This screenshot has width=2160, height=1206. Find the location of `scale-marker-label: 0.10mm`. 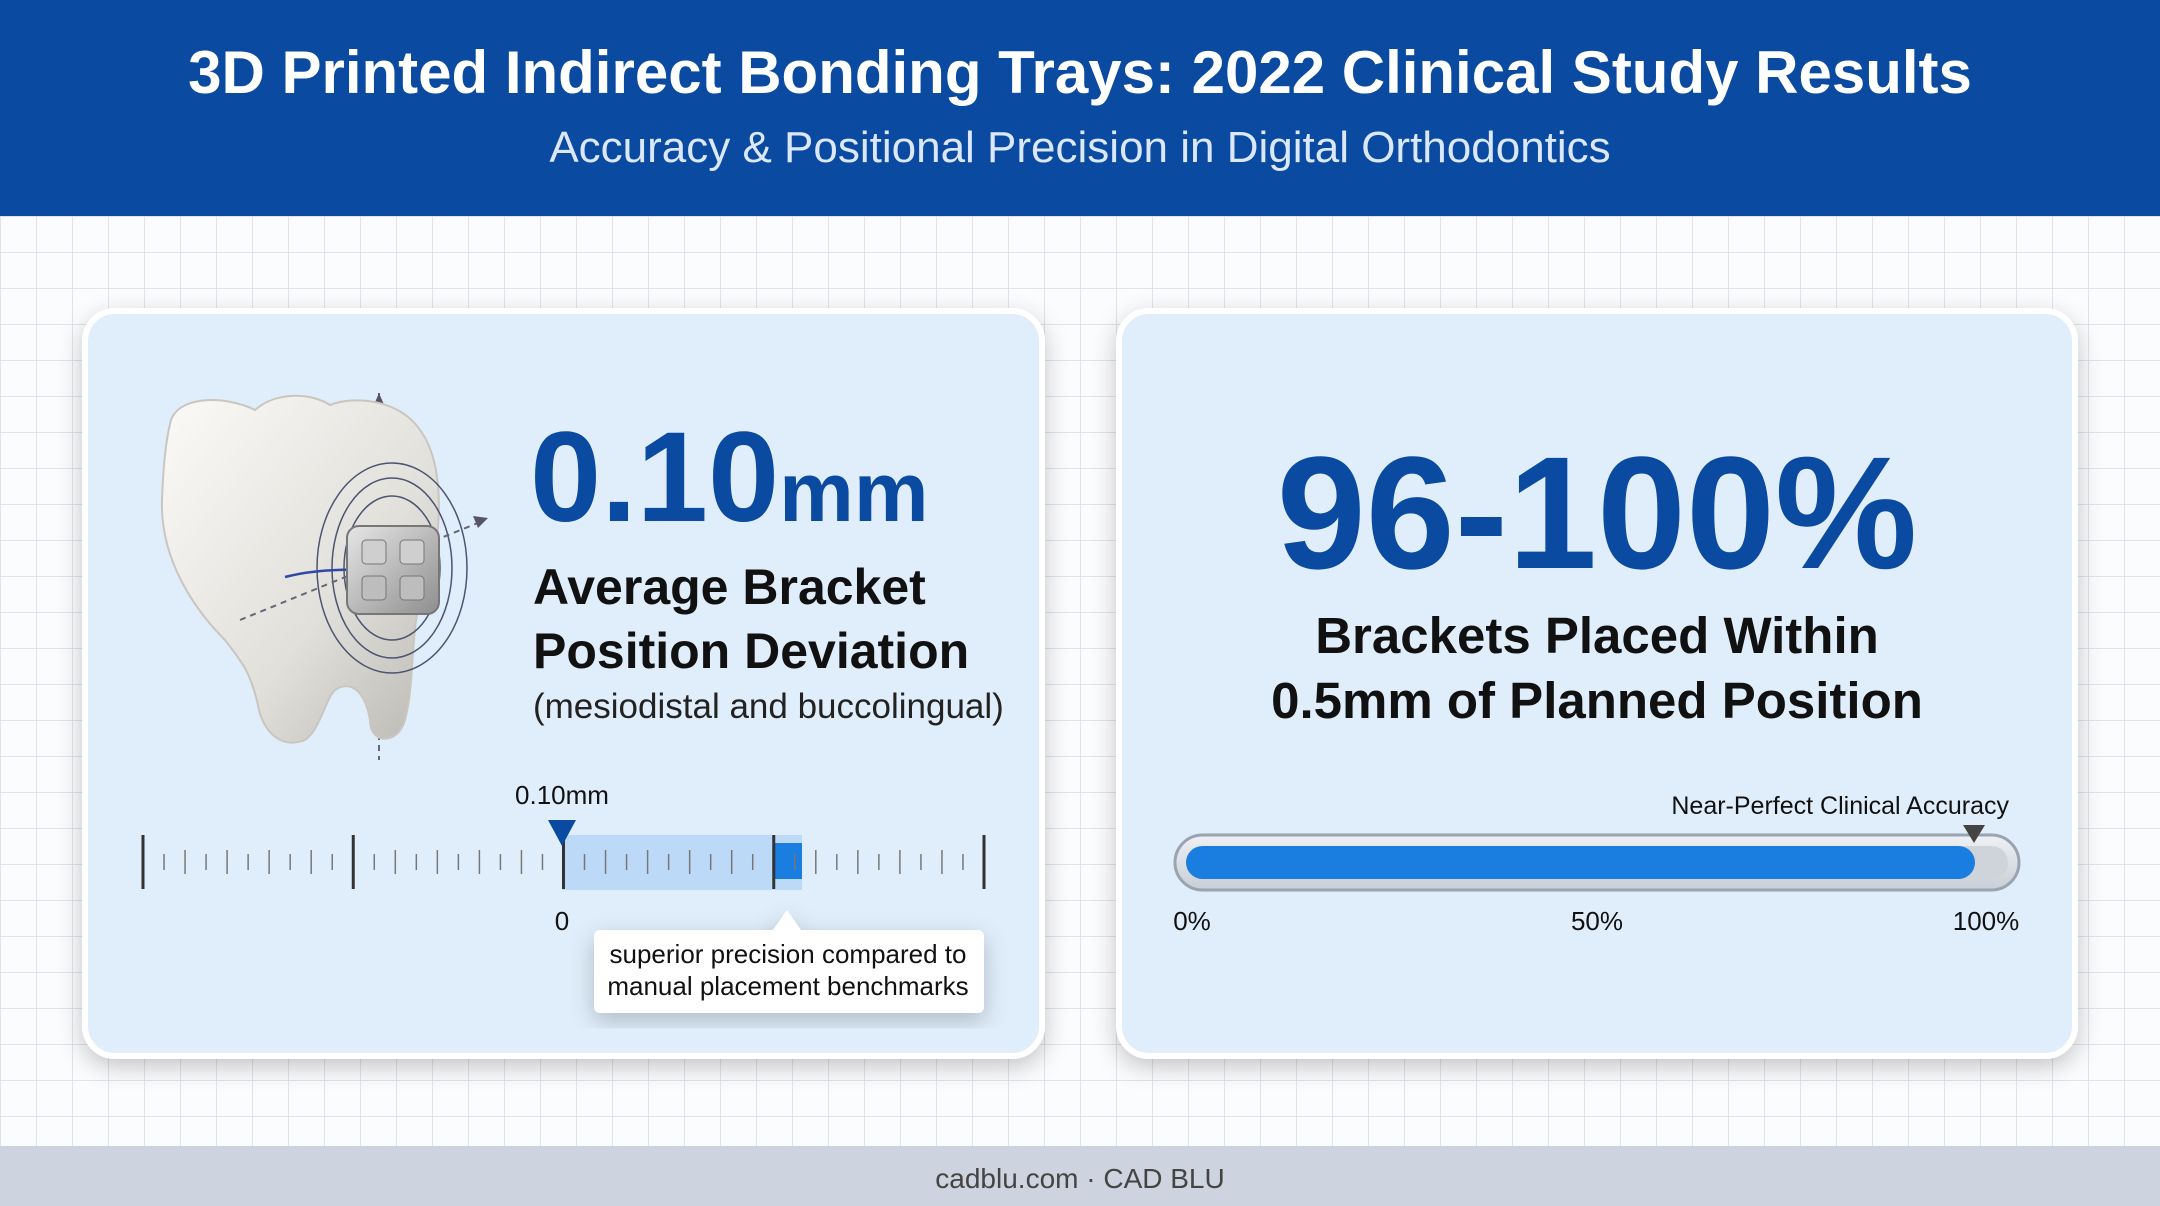

scale-marker-label: 0.10mm is located at coordinates (562, 795).